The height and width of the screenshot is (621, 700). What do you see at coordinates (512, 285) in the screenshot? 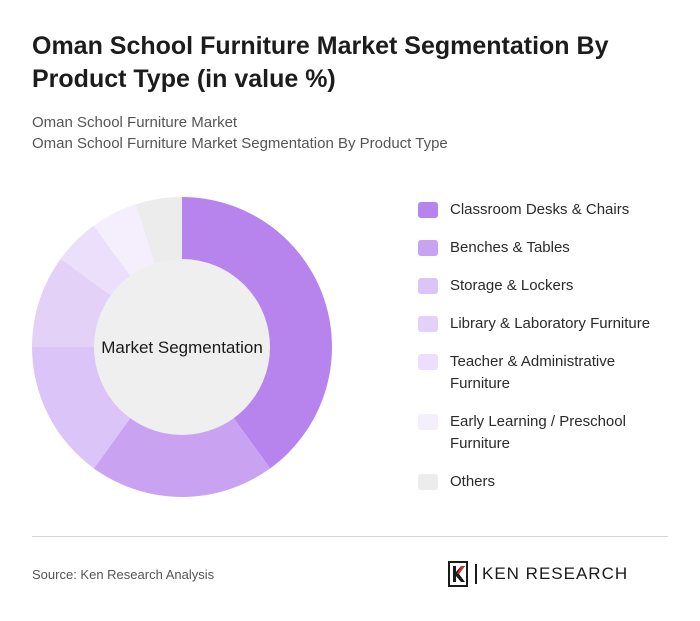
I see `legend-label: Storage & Lockers` at bounding box center [512, 285].